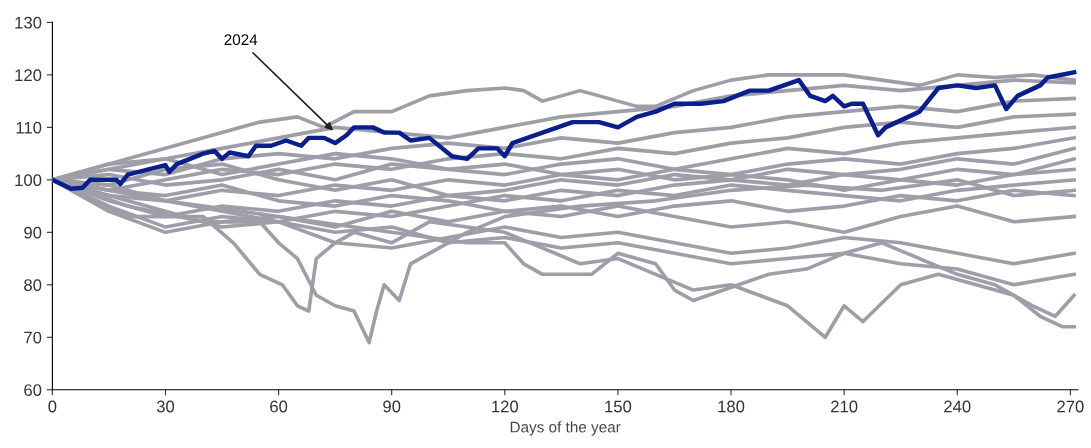  What do you see at coordinates (1070, 406) in the screenshot?
I see `x-tick-label: 270` at bounding box center [1070, 406].